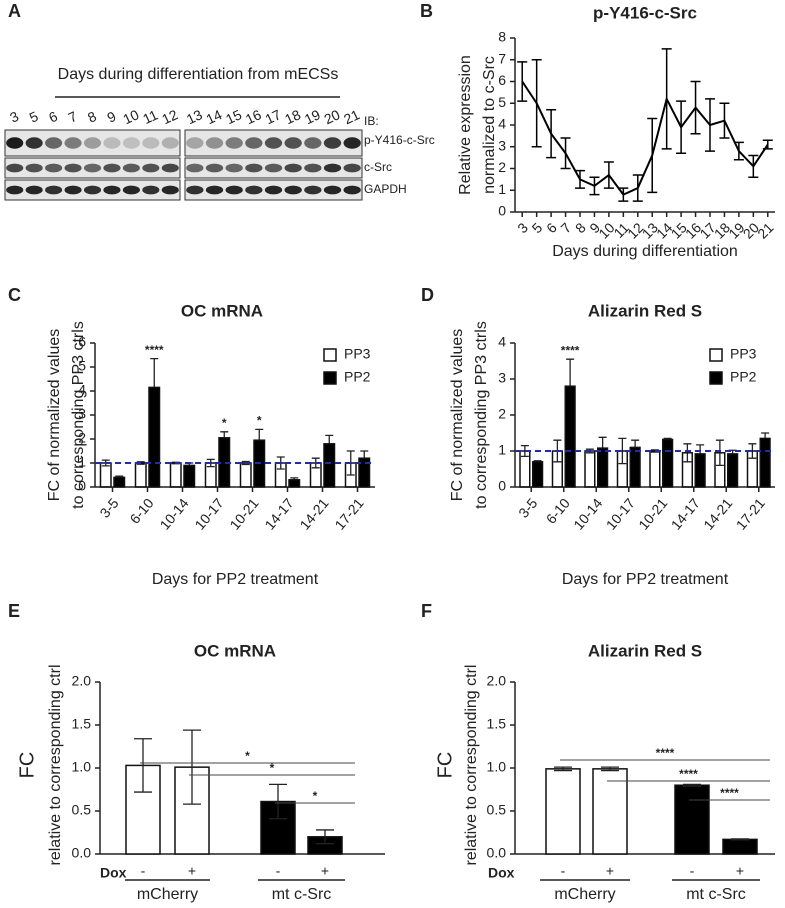  What do you see at coordinates (82, 853) in the screenshot?
I see `y-tick-label: 0.0` at bounding box center [82, 853].